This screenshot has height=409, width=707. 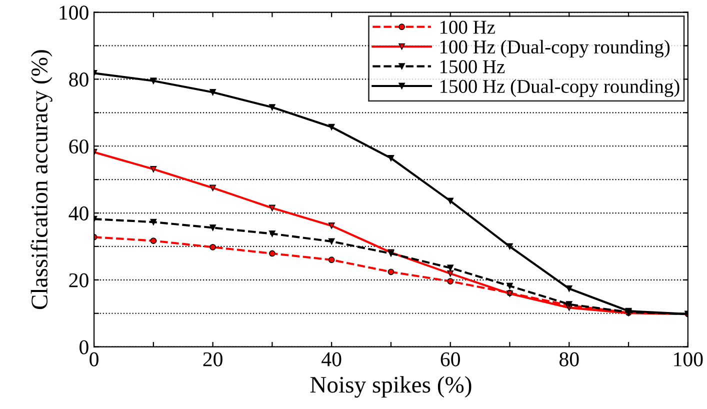 I want to click on legend-label: 1500 Hz, so click(x=472, y=67).